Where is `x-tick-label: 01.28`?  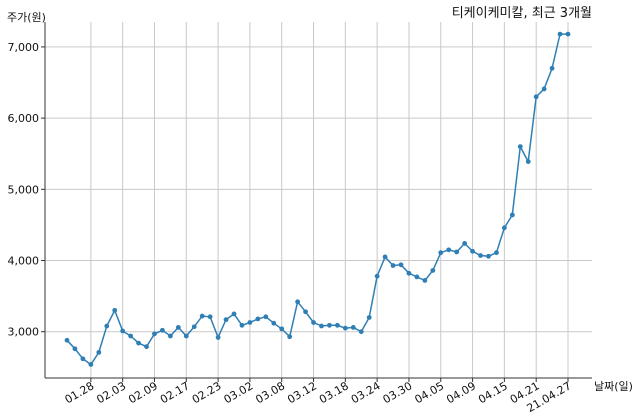
x-tick-label: 01.28 is located at coordinates (80, 392).